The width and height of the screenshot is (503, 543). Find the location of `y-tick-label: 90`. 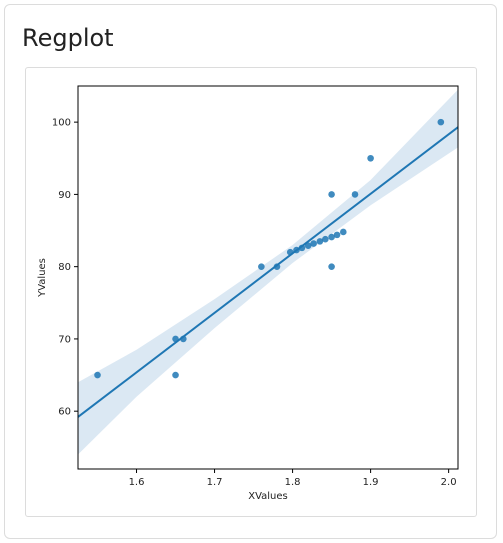

y-tick-label: 90 is located at coordinates (64, 195).